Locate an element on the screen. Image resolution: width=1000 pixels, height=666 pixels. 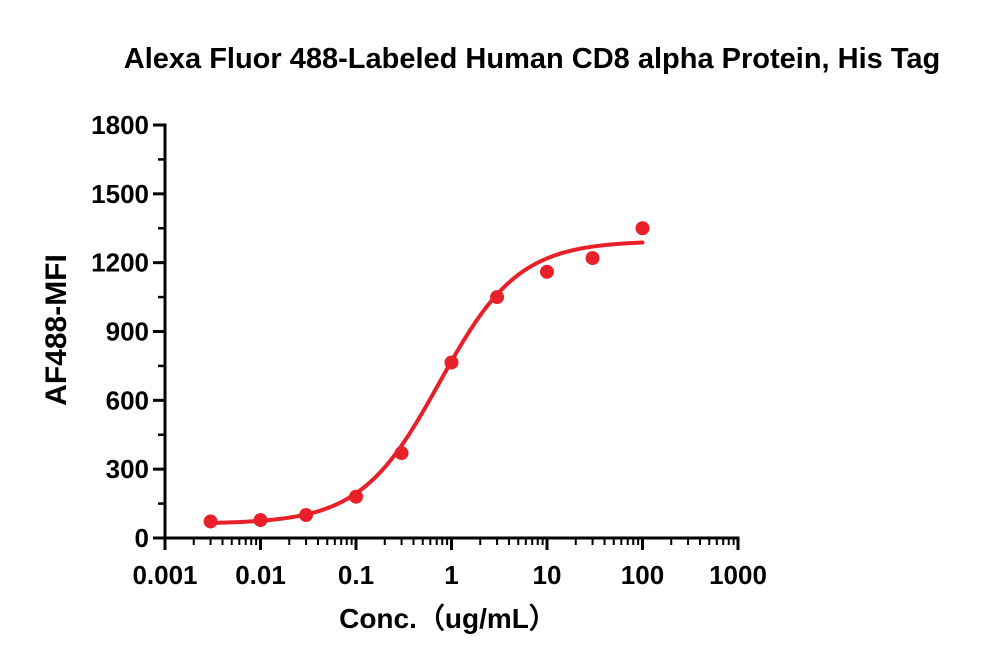
x-axis: 0.001 0.01 0.1 1 10 100 1000 is located at coordinates (449, 563).